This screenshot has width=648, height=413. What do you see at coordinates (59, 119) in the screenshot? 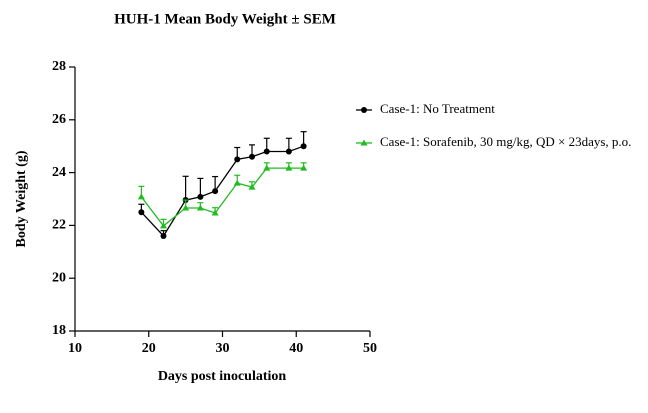
I see `y-tick-label: 26` at bounding box center [59, 119].